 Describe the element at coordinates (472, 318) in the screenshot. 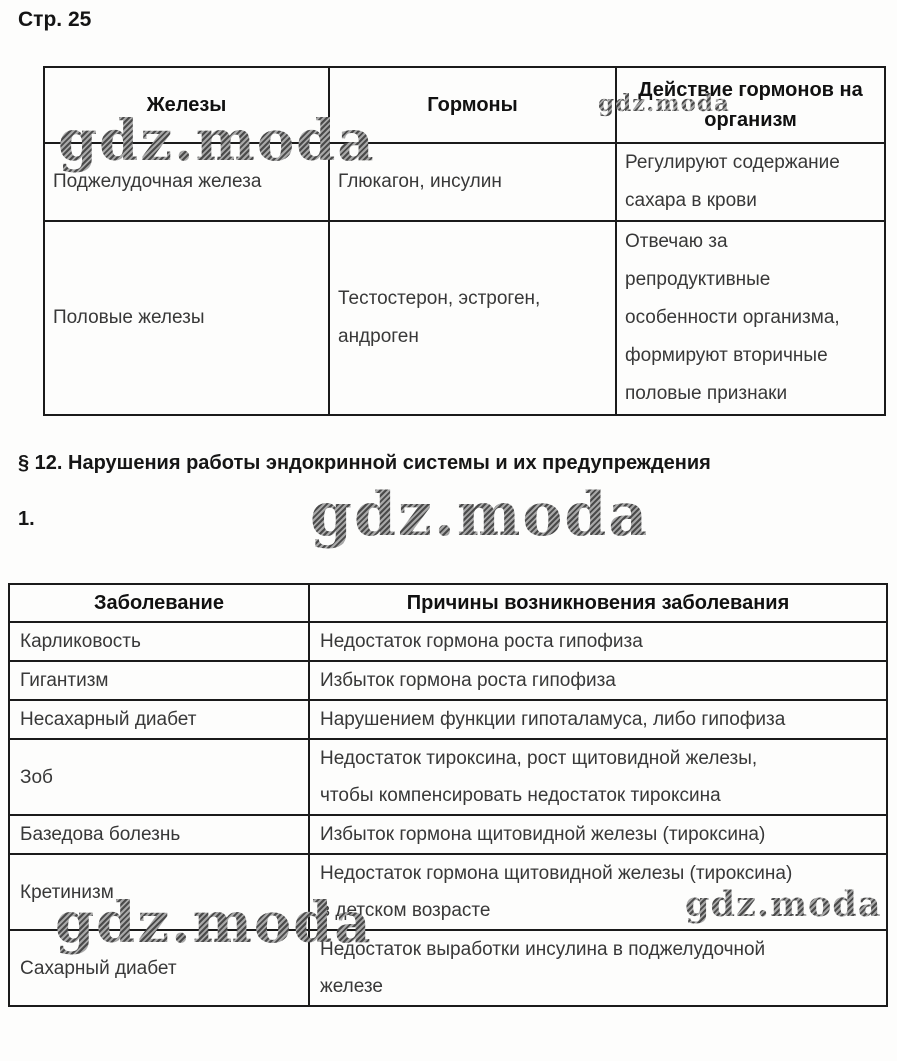

I see `hormones-cell: Тестостерон, эстроген, андроген` at that location.